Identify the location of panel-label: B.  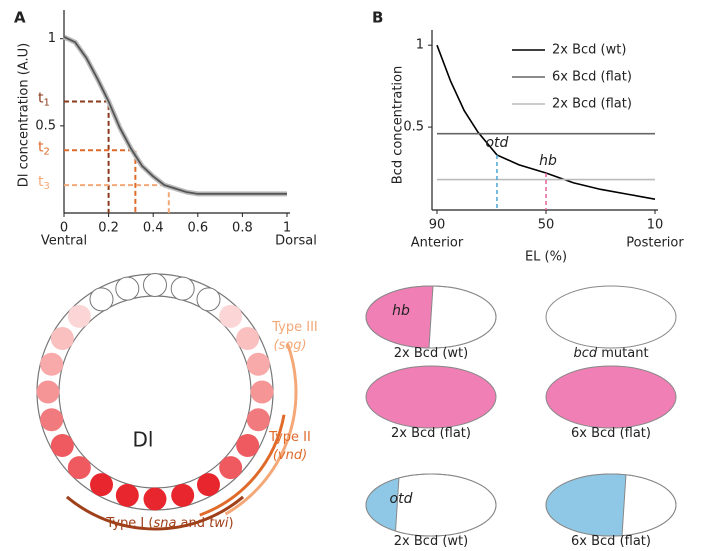
(377, 18).